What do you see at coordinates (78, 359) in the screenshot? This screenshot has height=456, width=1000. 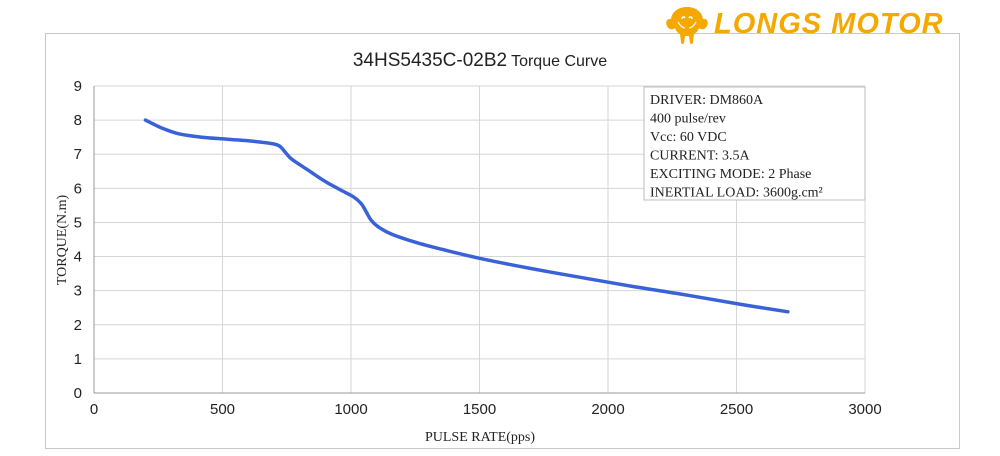 I see `y-tick-label-1: 1` at bounding box center [78, 359].